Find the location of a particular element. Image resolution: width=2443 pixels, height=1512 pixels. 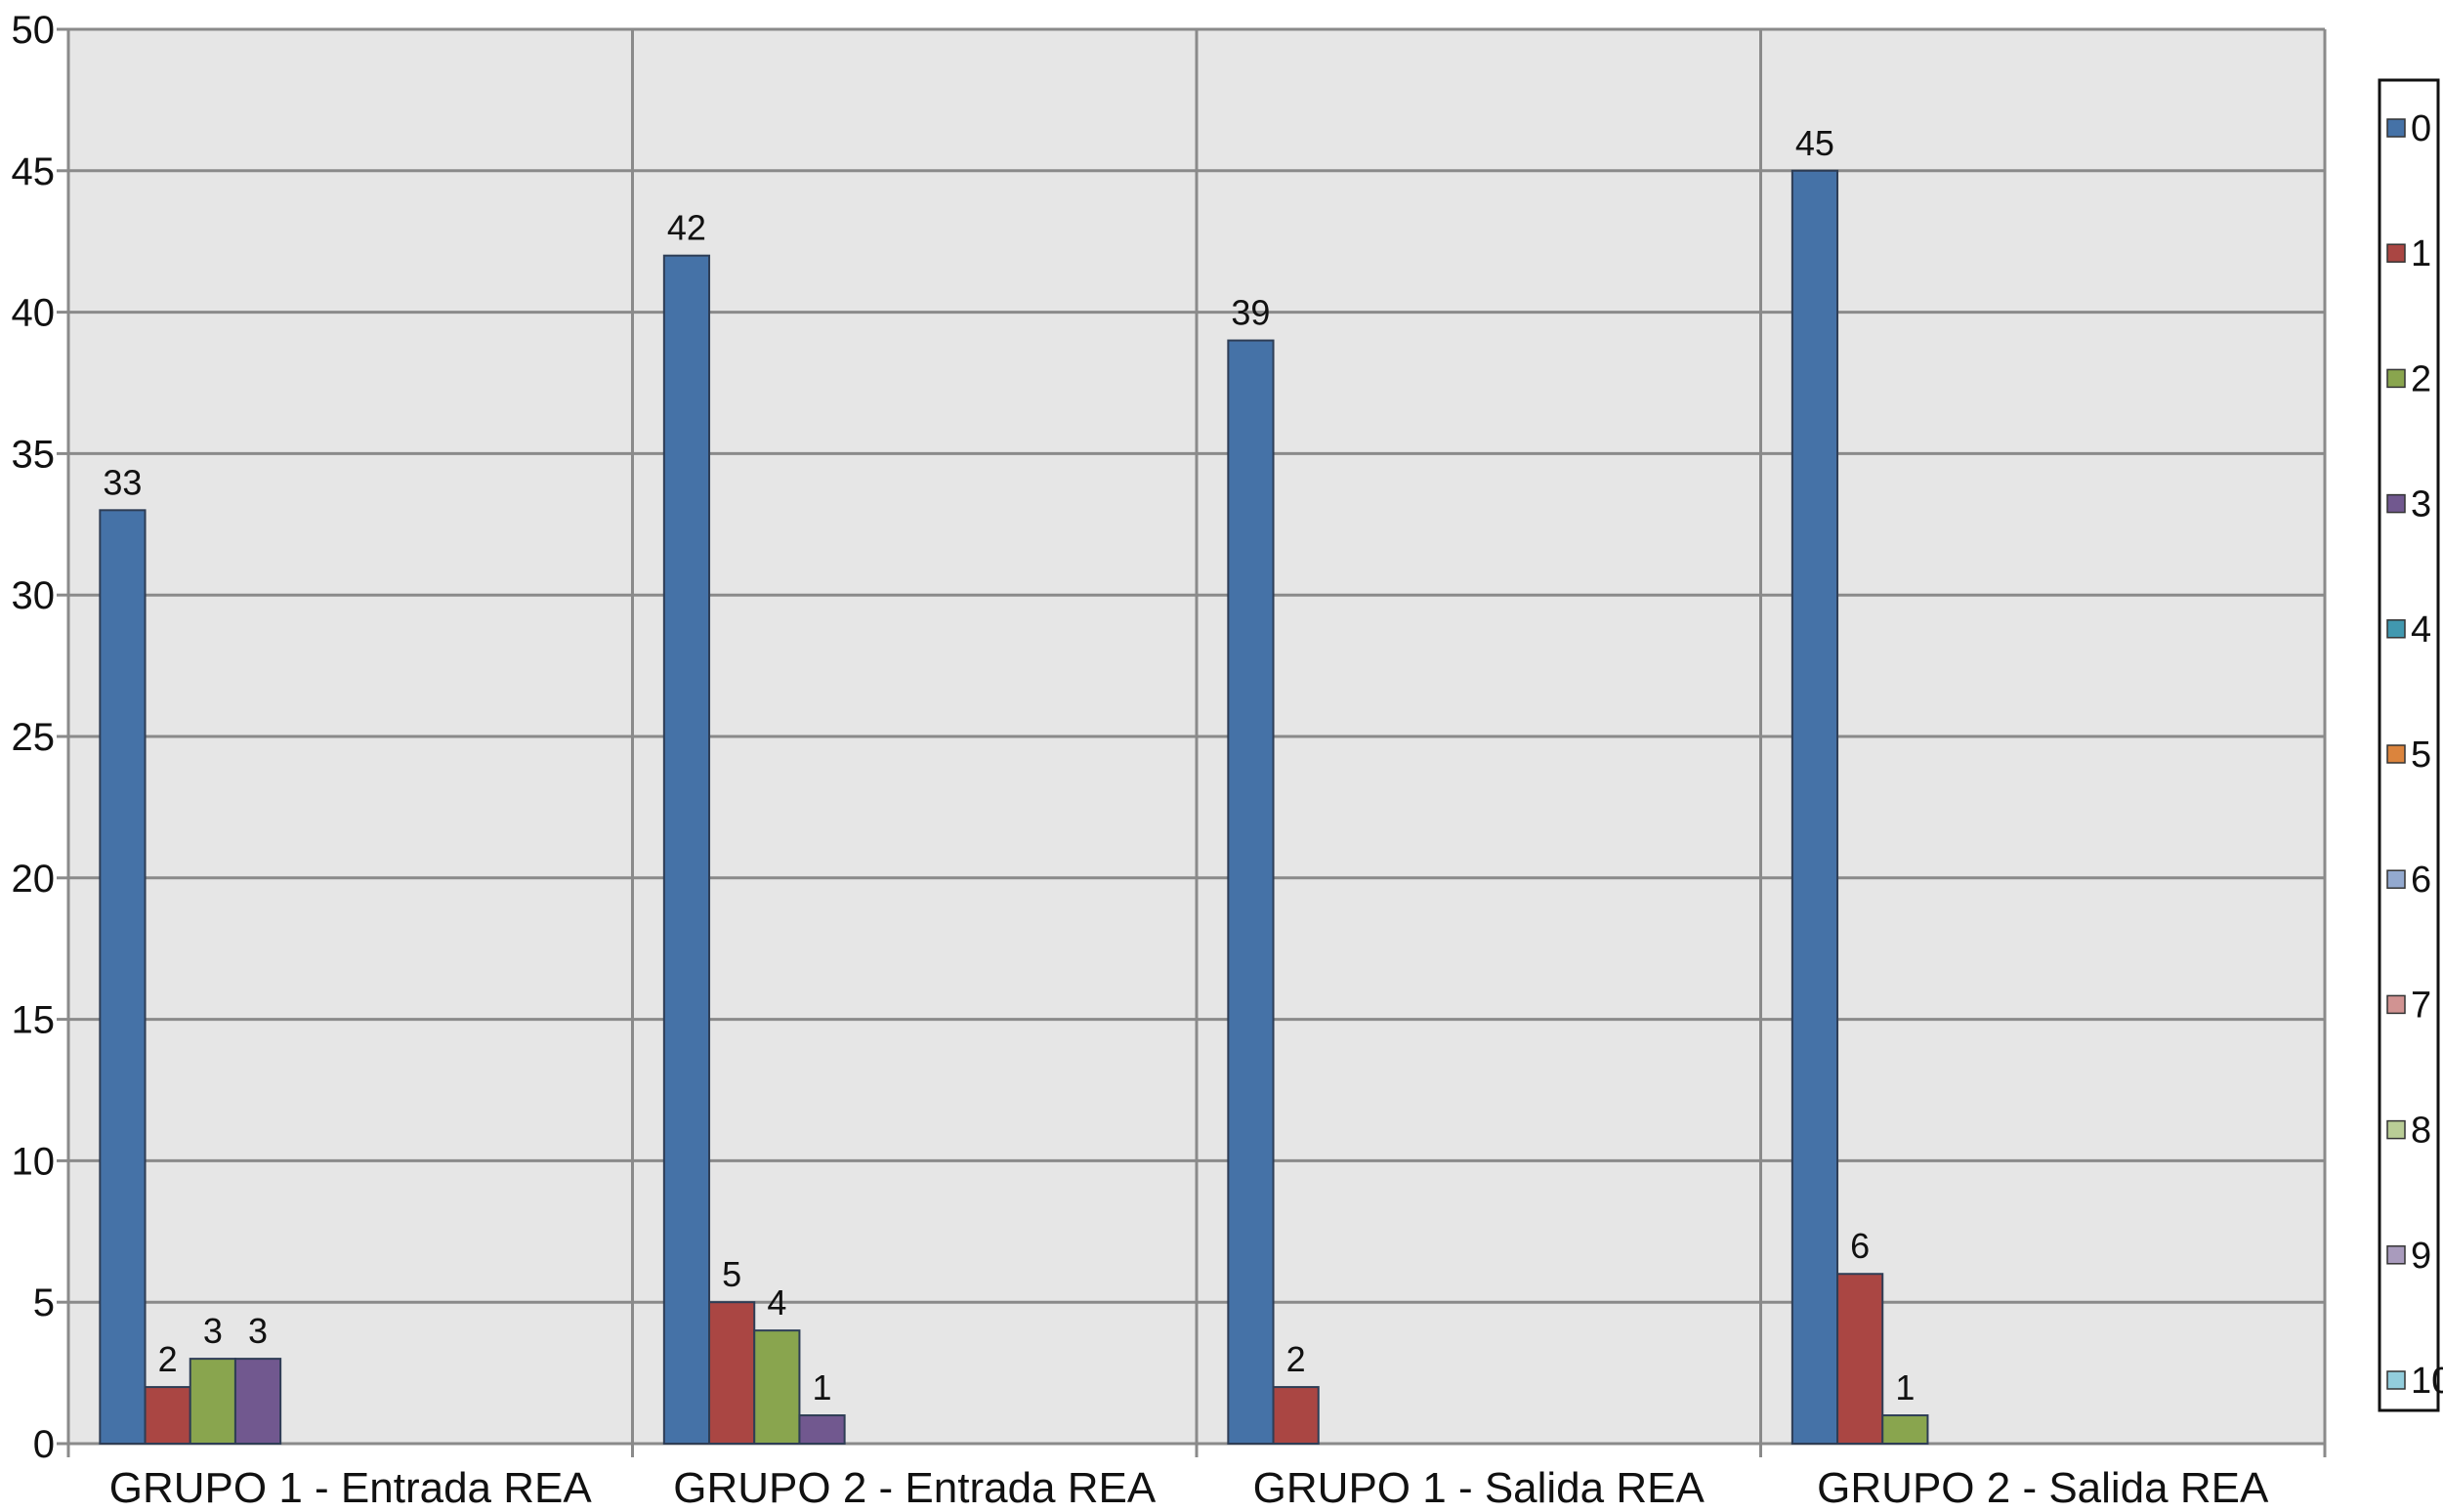

x-category-label: GRUPO 1 - Salida REA is located at coordinates (1479, 1488).